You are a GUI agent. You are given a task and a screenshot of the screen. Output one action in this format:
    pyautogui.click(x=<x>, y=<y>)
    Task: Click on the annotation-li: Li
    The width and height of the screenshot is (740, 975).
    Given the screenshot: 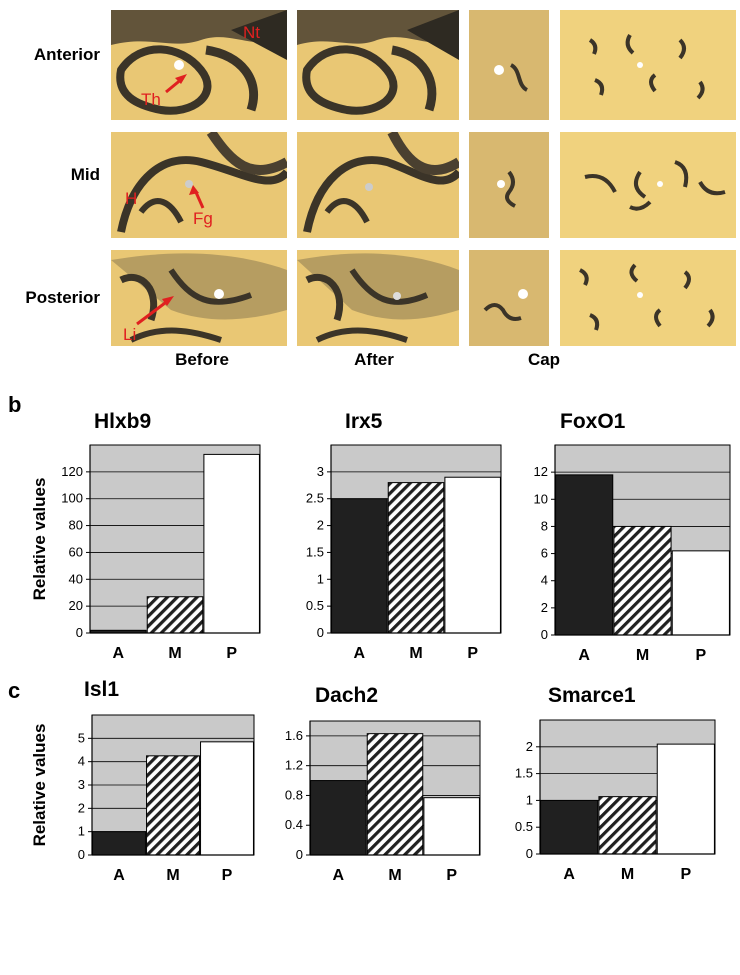 What is the action you would take?
    pyautogui.click(x=129, y=334)
    